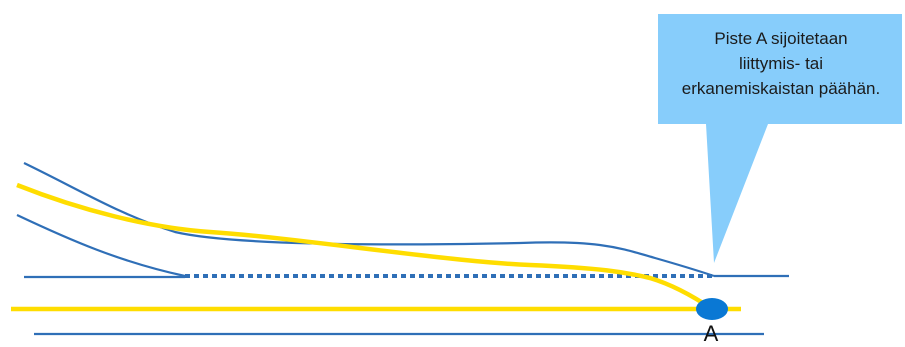 Image resolution: width=905 pixels, height=347 pixels. I want to click on point-a-label: A, so click(711, 333).